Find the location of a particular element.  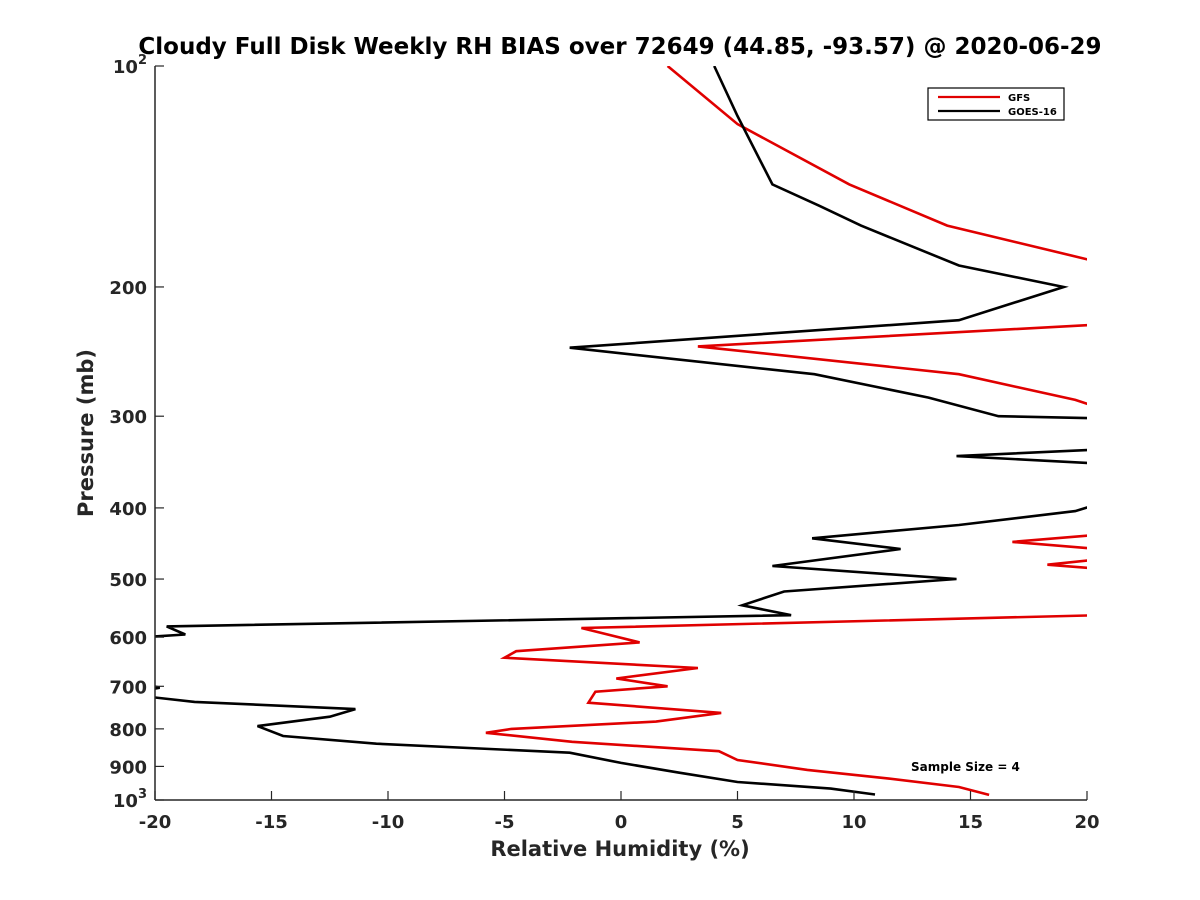

legend: GFS GOES-16 is located at coordinates (996, 104).